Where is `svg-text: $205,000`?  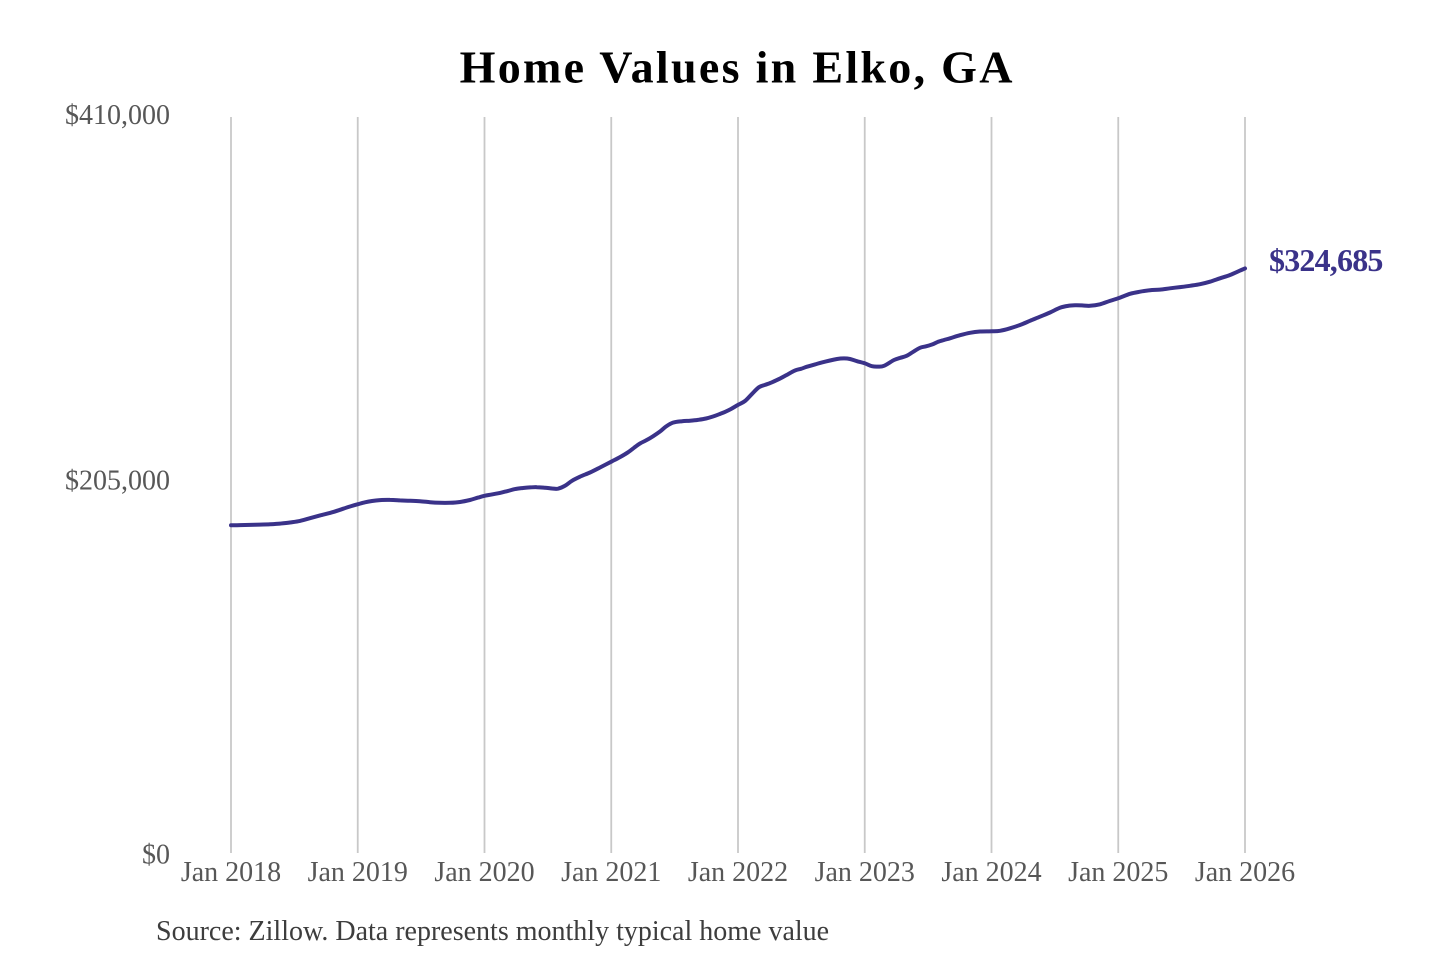 svg-text: $205,000 is located at coordinates (117, 481).